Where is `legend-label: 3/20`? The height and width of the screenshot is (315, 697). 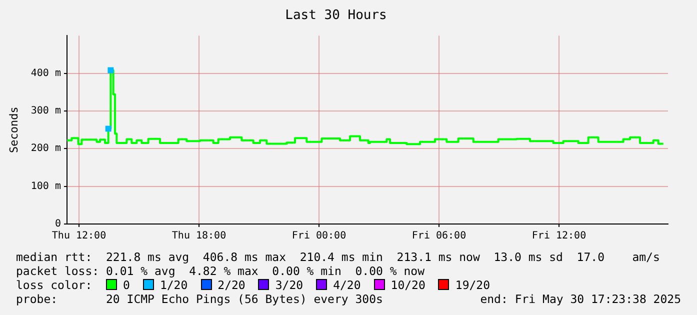
legend-label: 3/20 is located at coordinates (289, 285).